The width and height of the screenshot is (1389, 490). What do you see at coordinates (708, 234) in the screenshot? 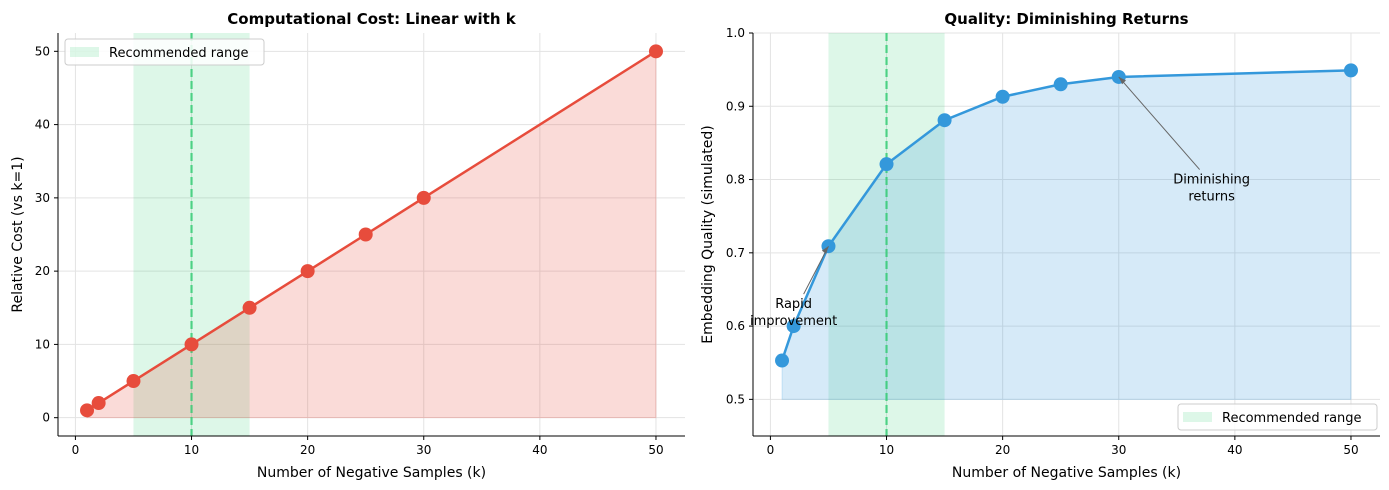
I see `y-axis-label: Embedding Quality (simulated)` at bounding box center [708, 234].